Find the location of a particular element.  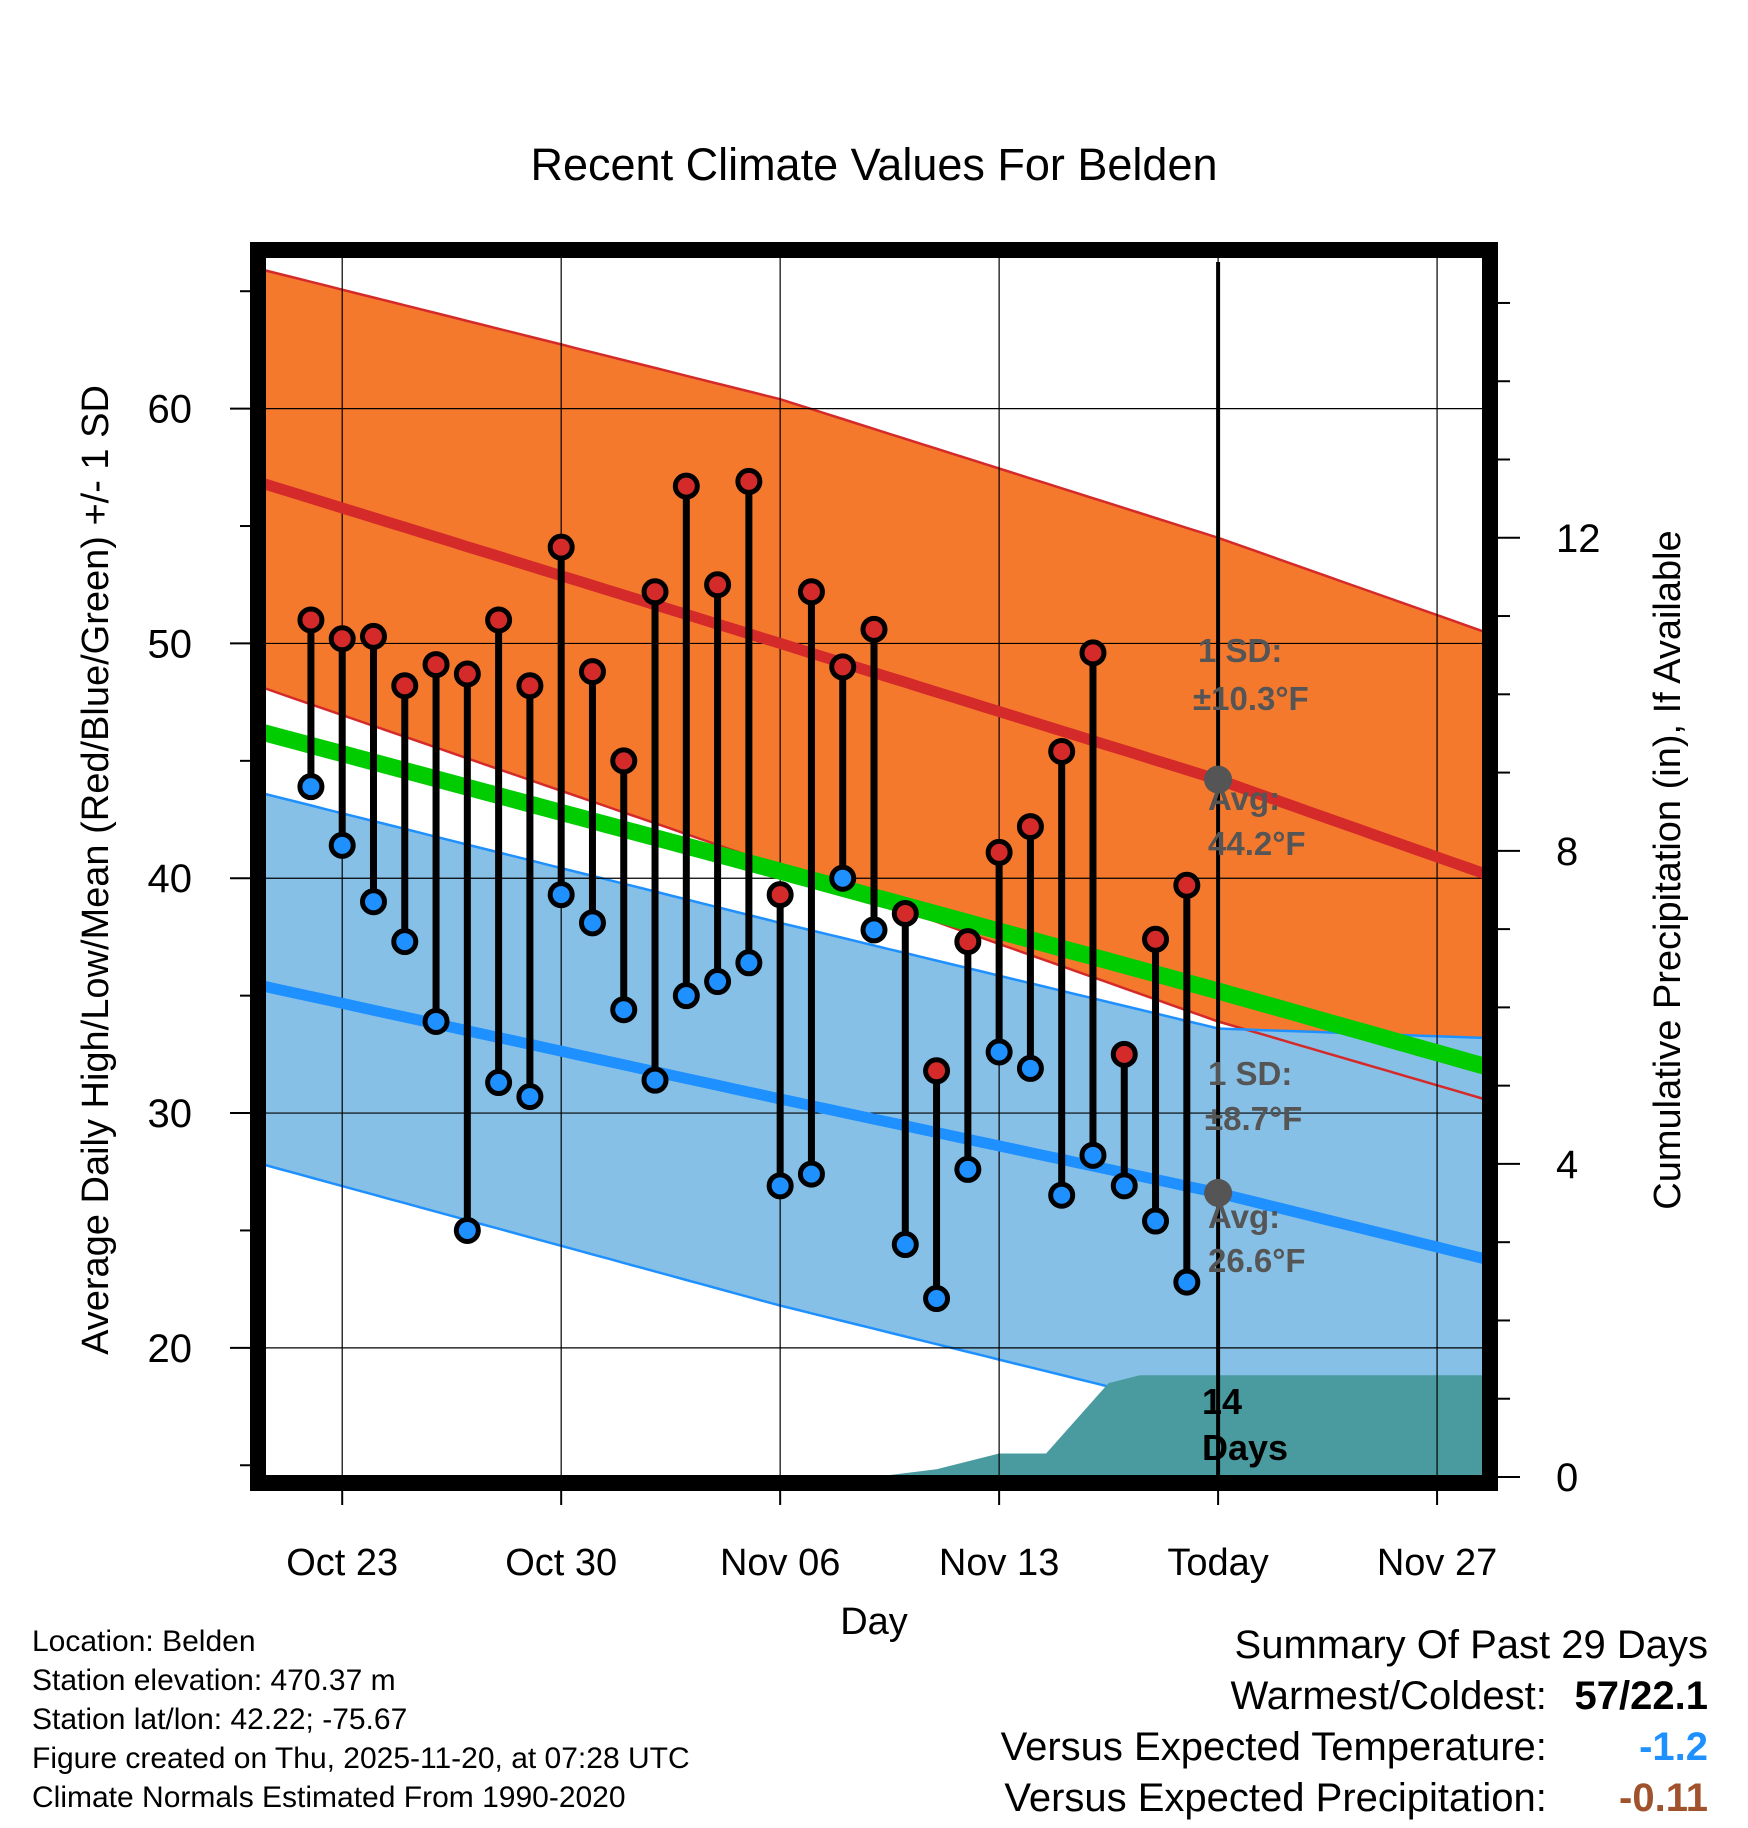

precip-label: Versus Expected Precipitation: is located at coordinates (1275, 1798).